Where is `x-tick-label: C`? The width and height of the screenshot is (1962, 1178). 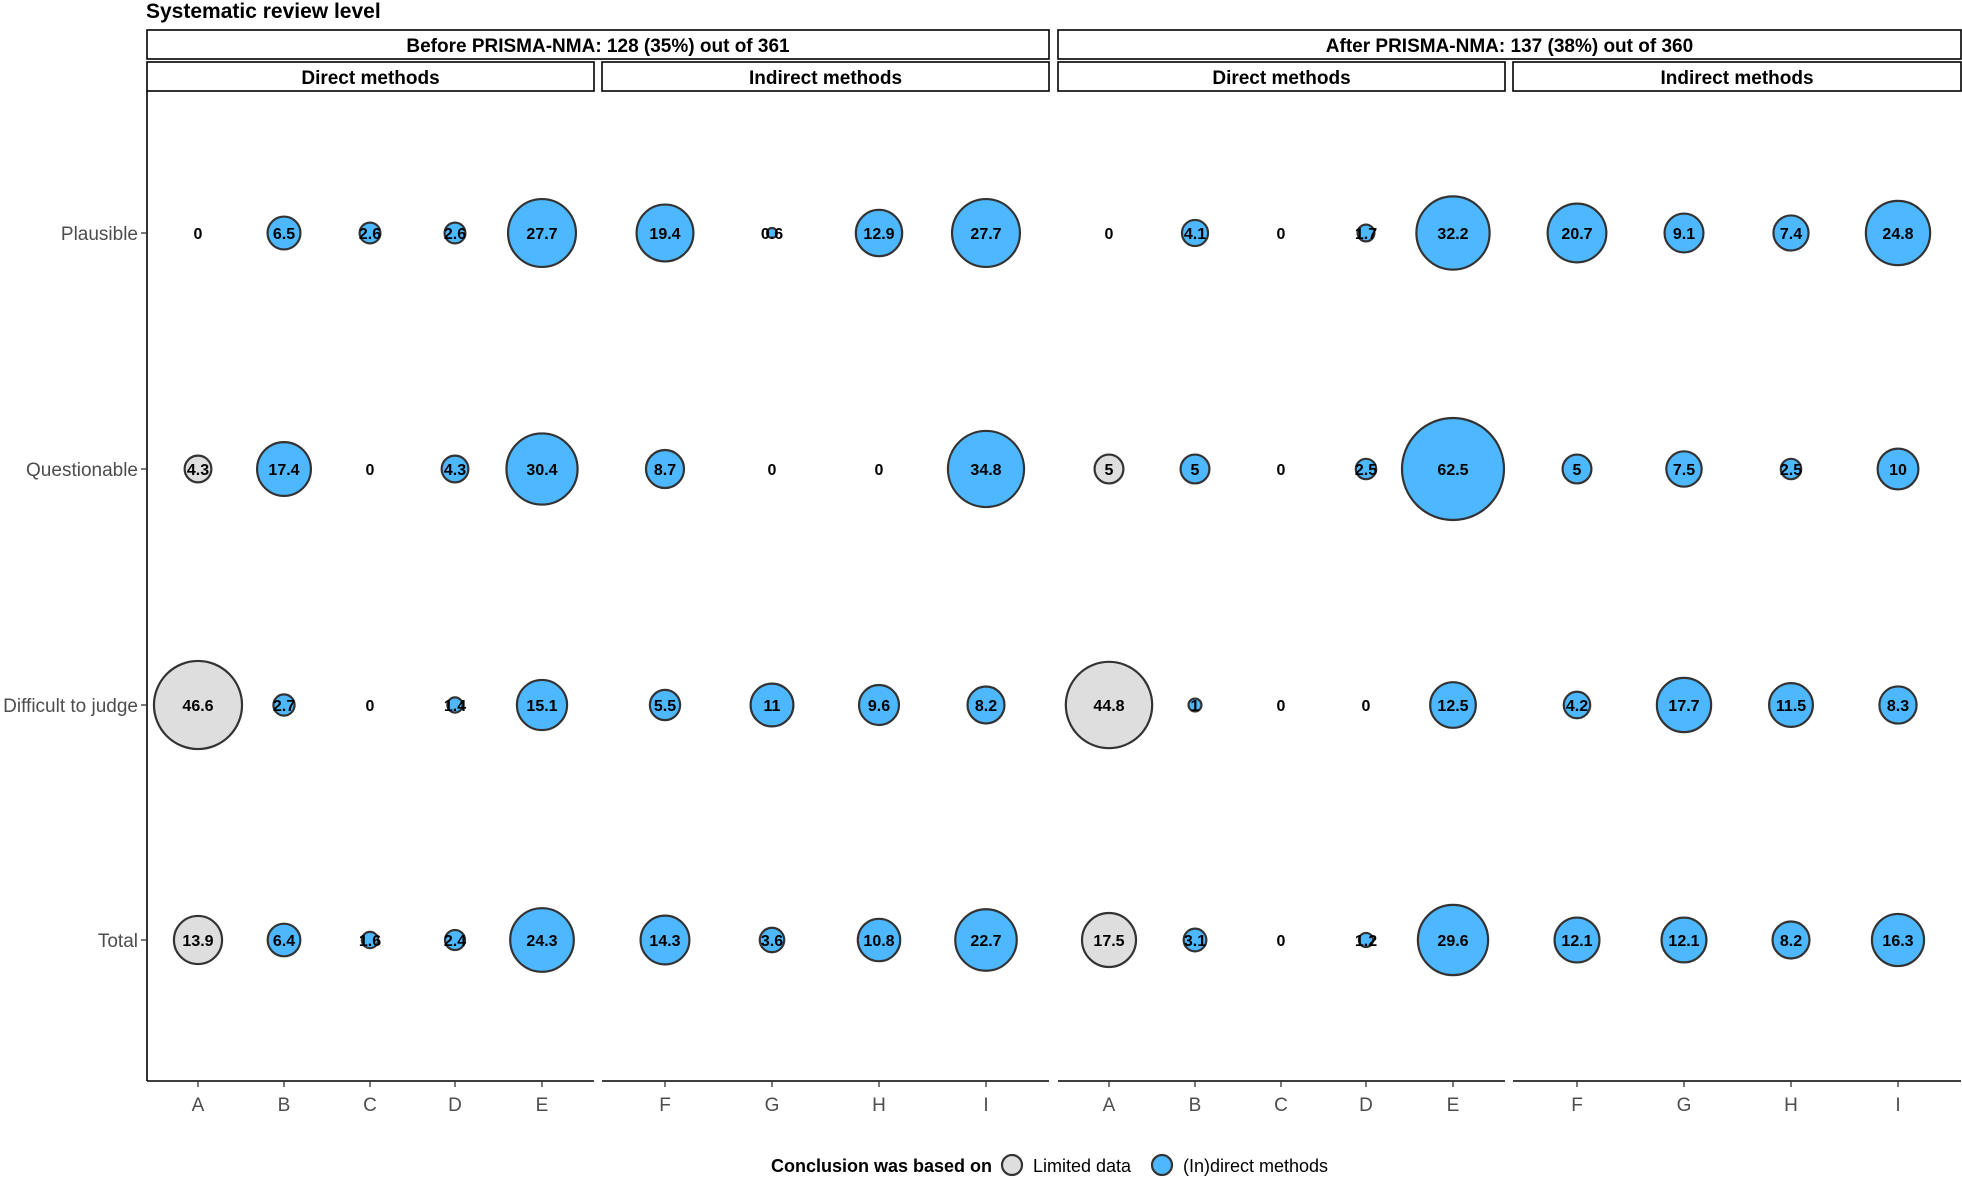
x-tick-label: C is located at coordinates (370, 1105).